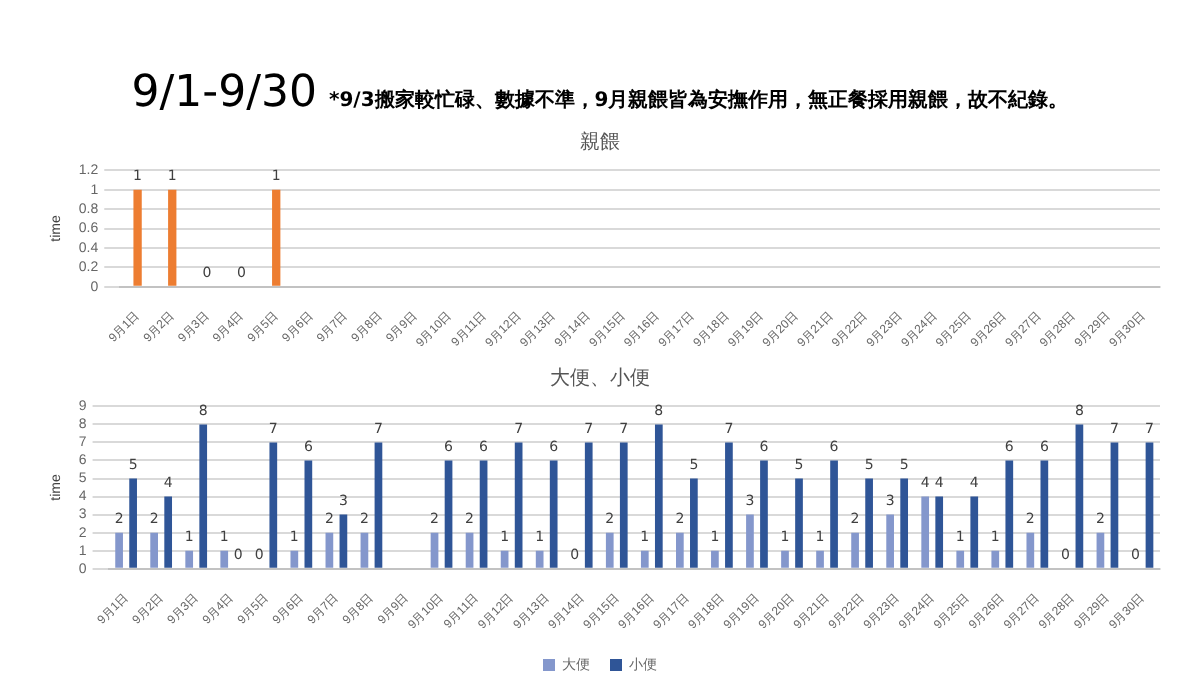 The width and height of the screenshot is (1200, 676). What do you see at coordinates (600, 144) in the screenshot?
I see `chart-title: 親餵` at bounding box center [600, 144].